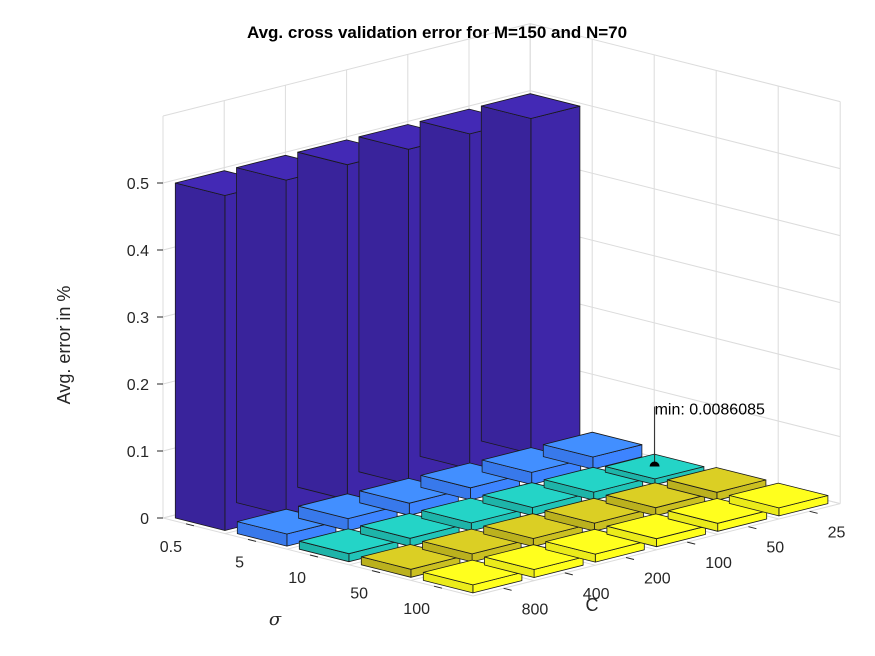  Describe the element at coordinates (138, 452) in the screenshot. I see `z-tick-label-1: 0.1` at that location.